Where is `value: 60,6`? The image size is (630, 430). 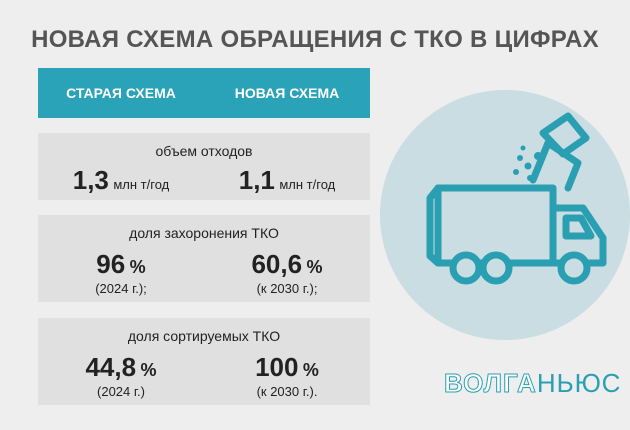 value: 60,6 is located at coordinates (277, 264).